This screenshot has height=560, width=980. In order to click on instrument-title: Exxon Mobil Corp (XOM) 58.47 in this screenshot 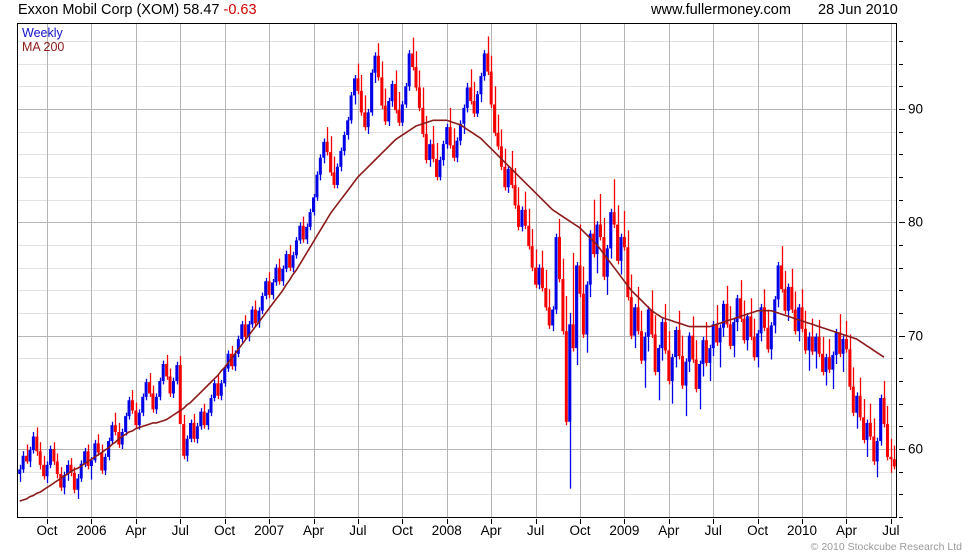, I will do `click(119, 10)`.